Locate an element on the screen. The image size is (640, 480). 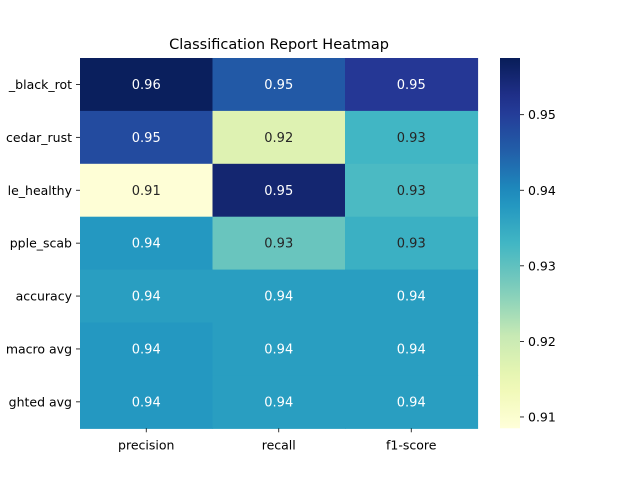
row-label: macro avg is located at coordinates (39, 348).